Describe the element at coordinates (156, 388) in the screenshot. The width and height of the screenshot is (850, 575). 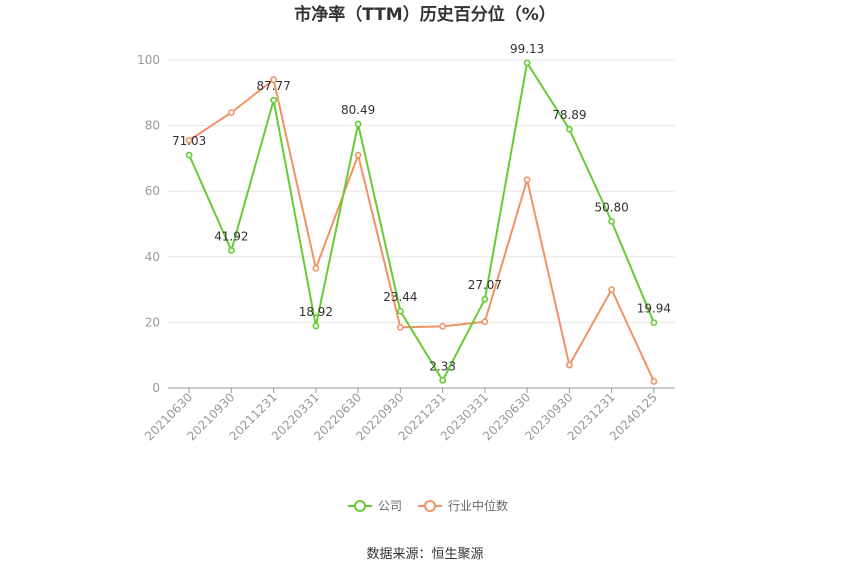
I see `y-tick-label: 0` at that location.